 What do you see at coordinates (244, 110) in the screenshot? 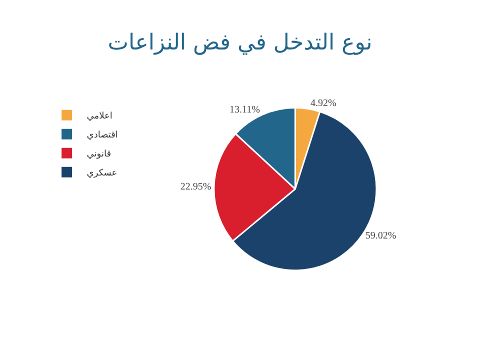
I see `data-label: 13.11%` at bounding box center [244, 110].